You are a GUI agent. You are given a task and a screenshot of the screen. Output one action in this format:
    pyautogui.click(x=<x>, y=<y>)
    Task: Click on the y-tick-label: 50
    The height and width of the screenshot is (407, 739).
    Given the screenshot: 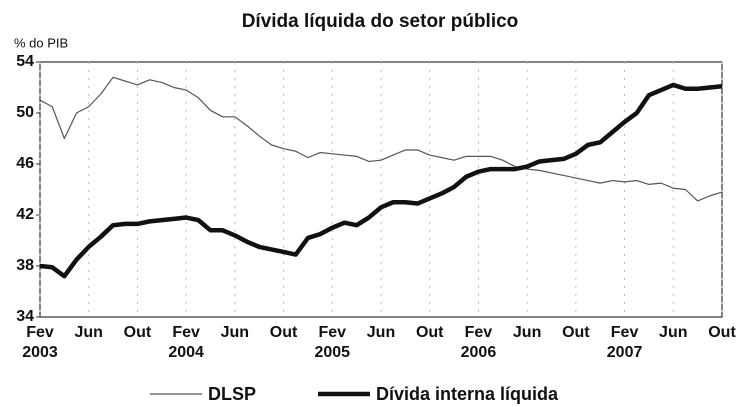 What is the action you would take?
    pyautogui.click(x=25, y=112)
    